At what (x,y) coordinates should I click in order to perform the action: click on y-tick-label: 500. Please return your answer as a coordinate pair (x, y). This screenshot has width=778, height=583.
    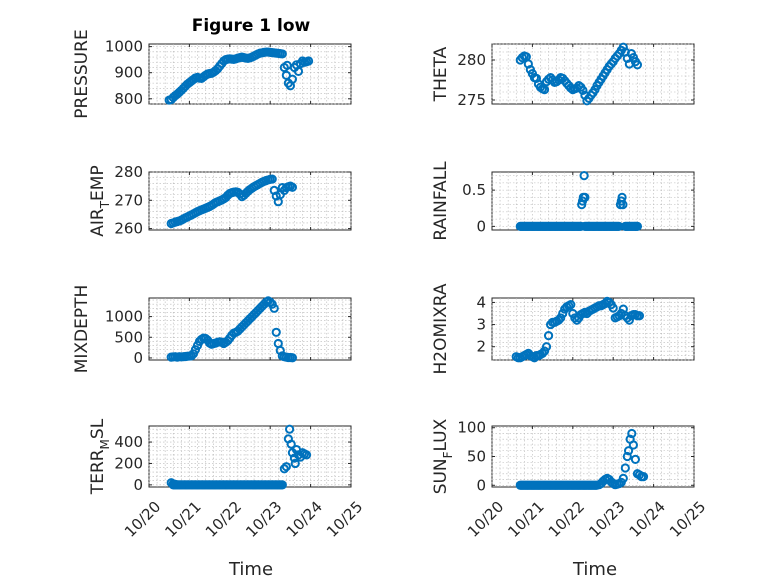
    Looking at the image, I should click on (128, 337).